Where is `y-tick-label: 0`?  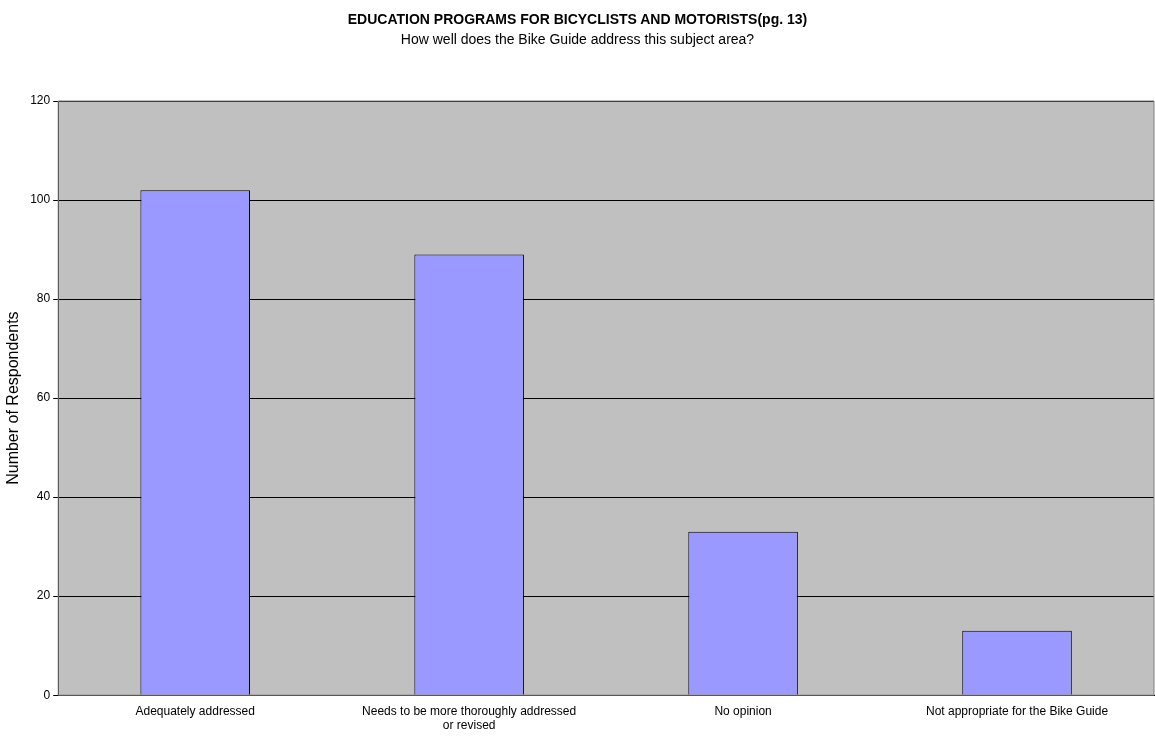 y-tick-label: 0 is located at coordinates (47, 694).